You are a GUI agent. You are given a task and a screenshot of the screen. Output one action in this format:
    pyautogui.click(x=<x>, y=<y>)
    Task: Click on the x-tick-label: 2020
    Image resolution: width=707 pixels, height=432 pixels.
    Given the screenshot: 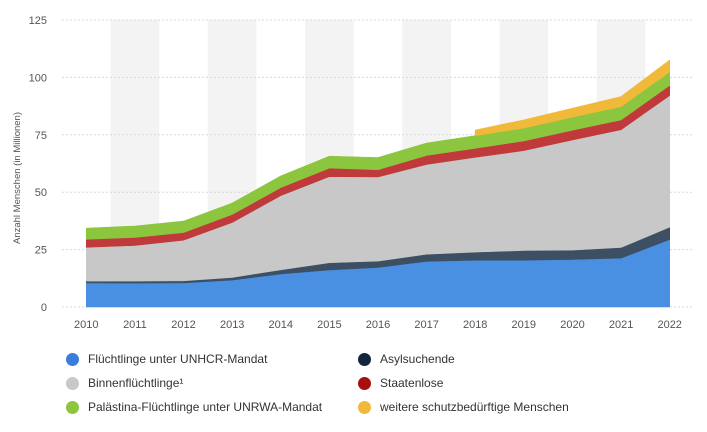 What is the action you would take?
    pyautogui.click(x=572, y=325)
    